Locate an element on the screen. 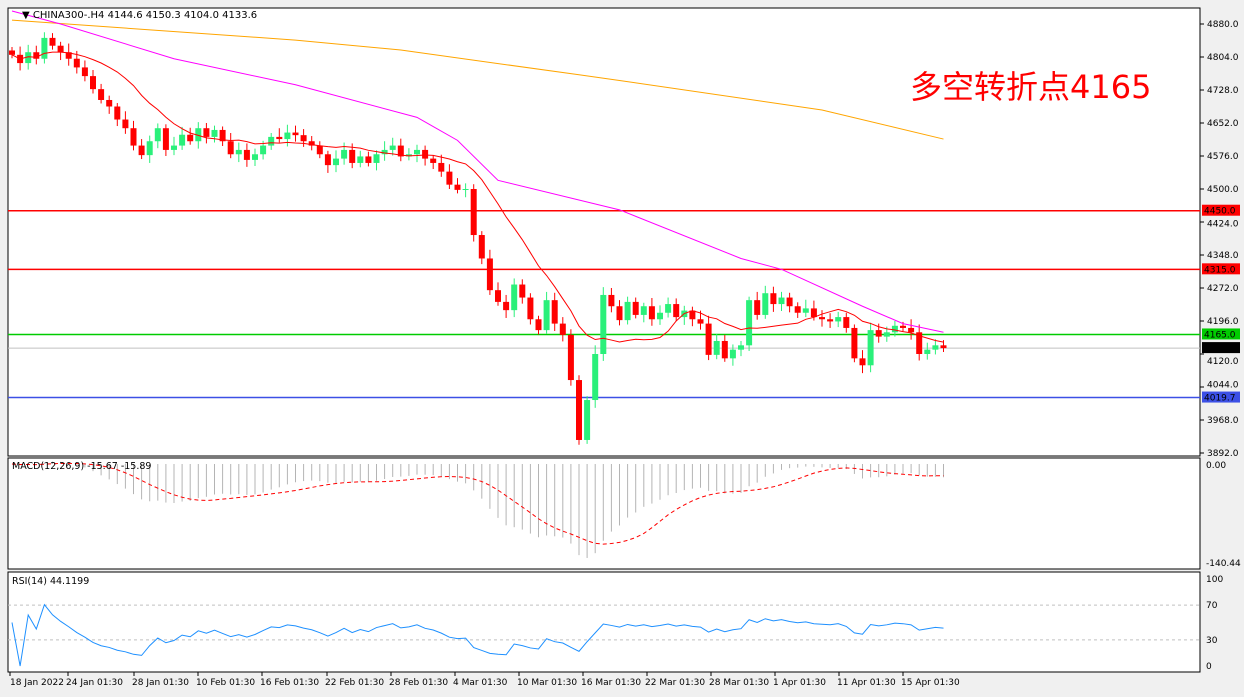  y-tick-label: 4120.0 is located at coordinates (1223, 362).